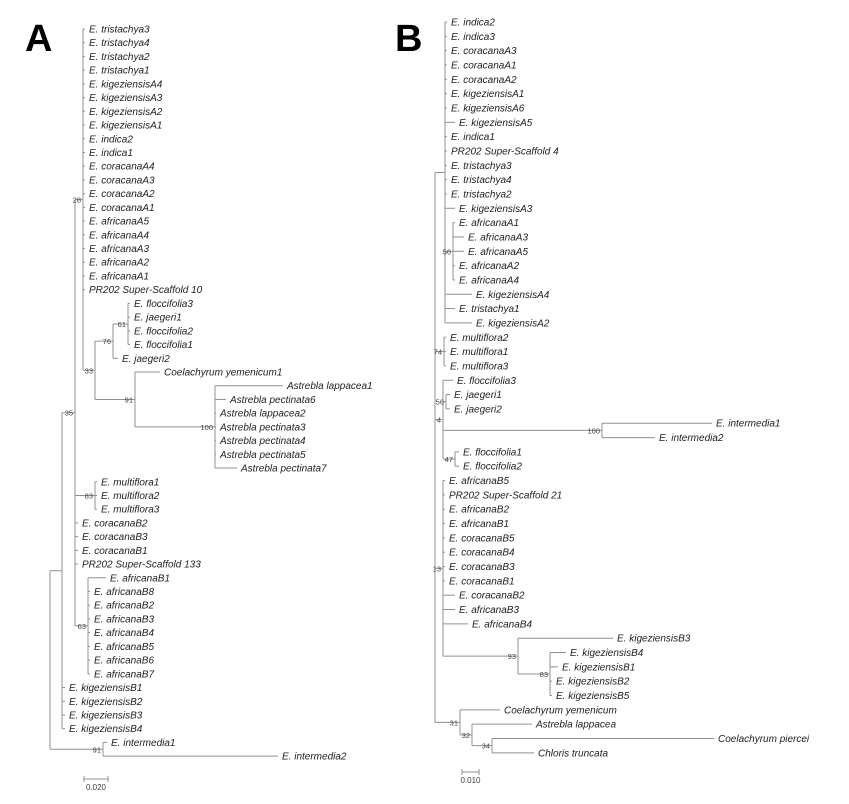 The height and width of the screenshot is (804, 849). Describe the element at coordinates (575, 725) in the screenshot. I see `tip-label: Astrebla lappacea` at that location.